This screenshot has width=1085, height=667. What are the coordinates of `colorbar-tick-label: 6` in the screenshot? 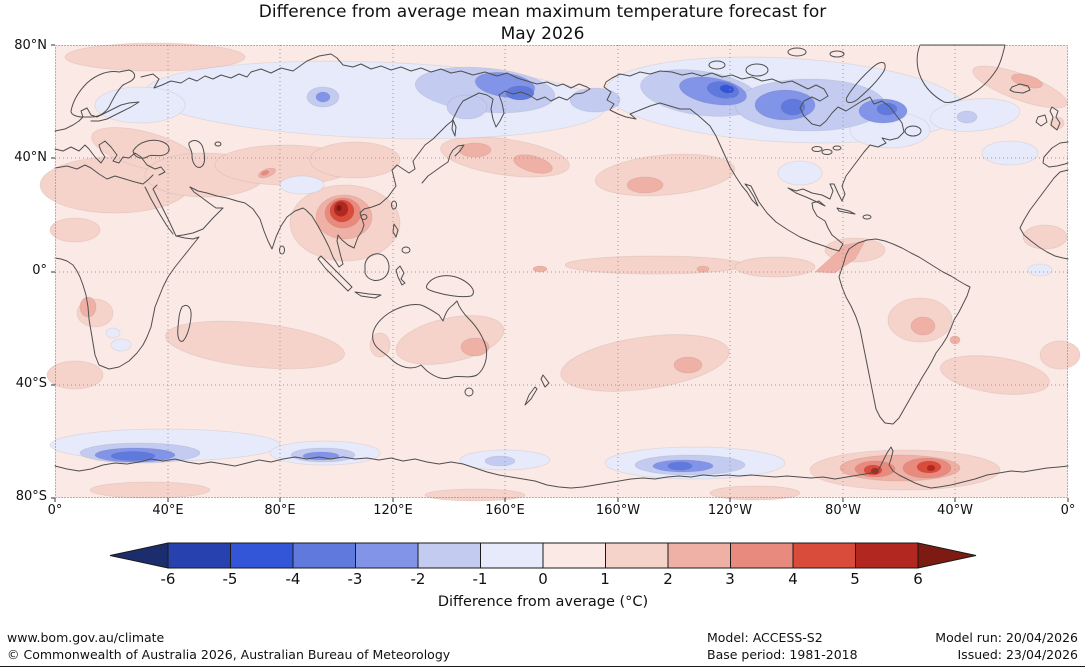 It's located at (918, 579).